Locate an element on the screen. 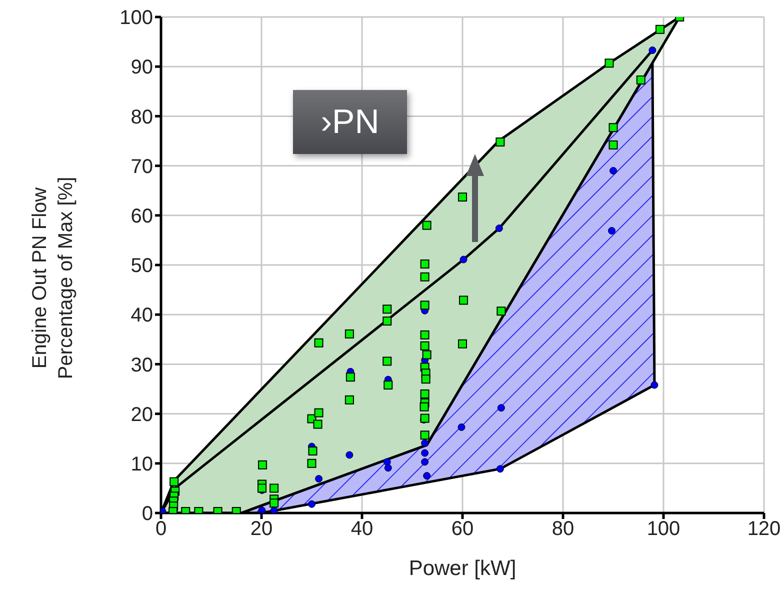  y-tick-label: 0 is located at coordinates (147, 514).